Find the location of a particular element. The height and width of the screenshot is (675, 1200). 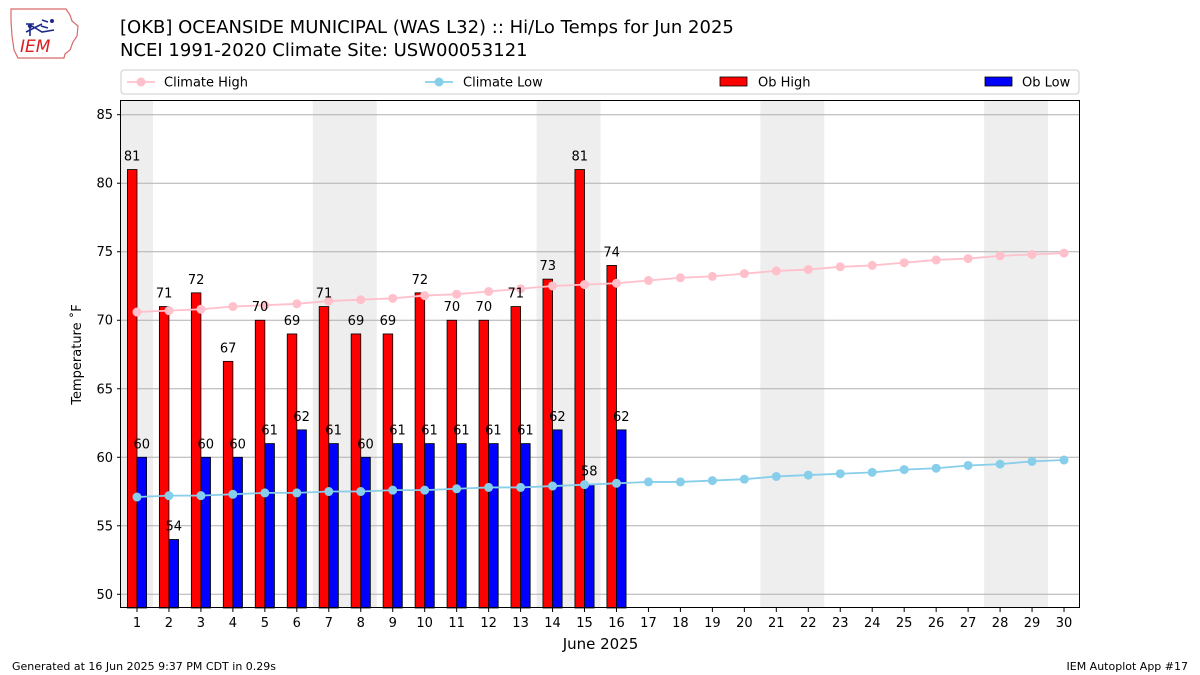

x-tick-label: 3 is located at coordinates (201, 623).